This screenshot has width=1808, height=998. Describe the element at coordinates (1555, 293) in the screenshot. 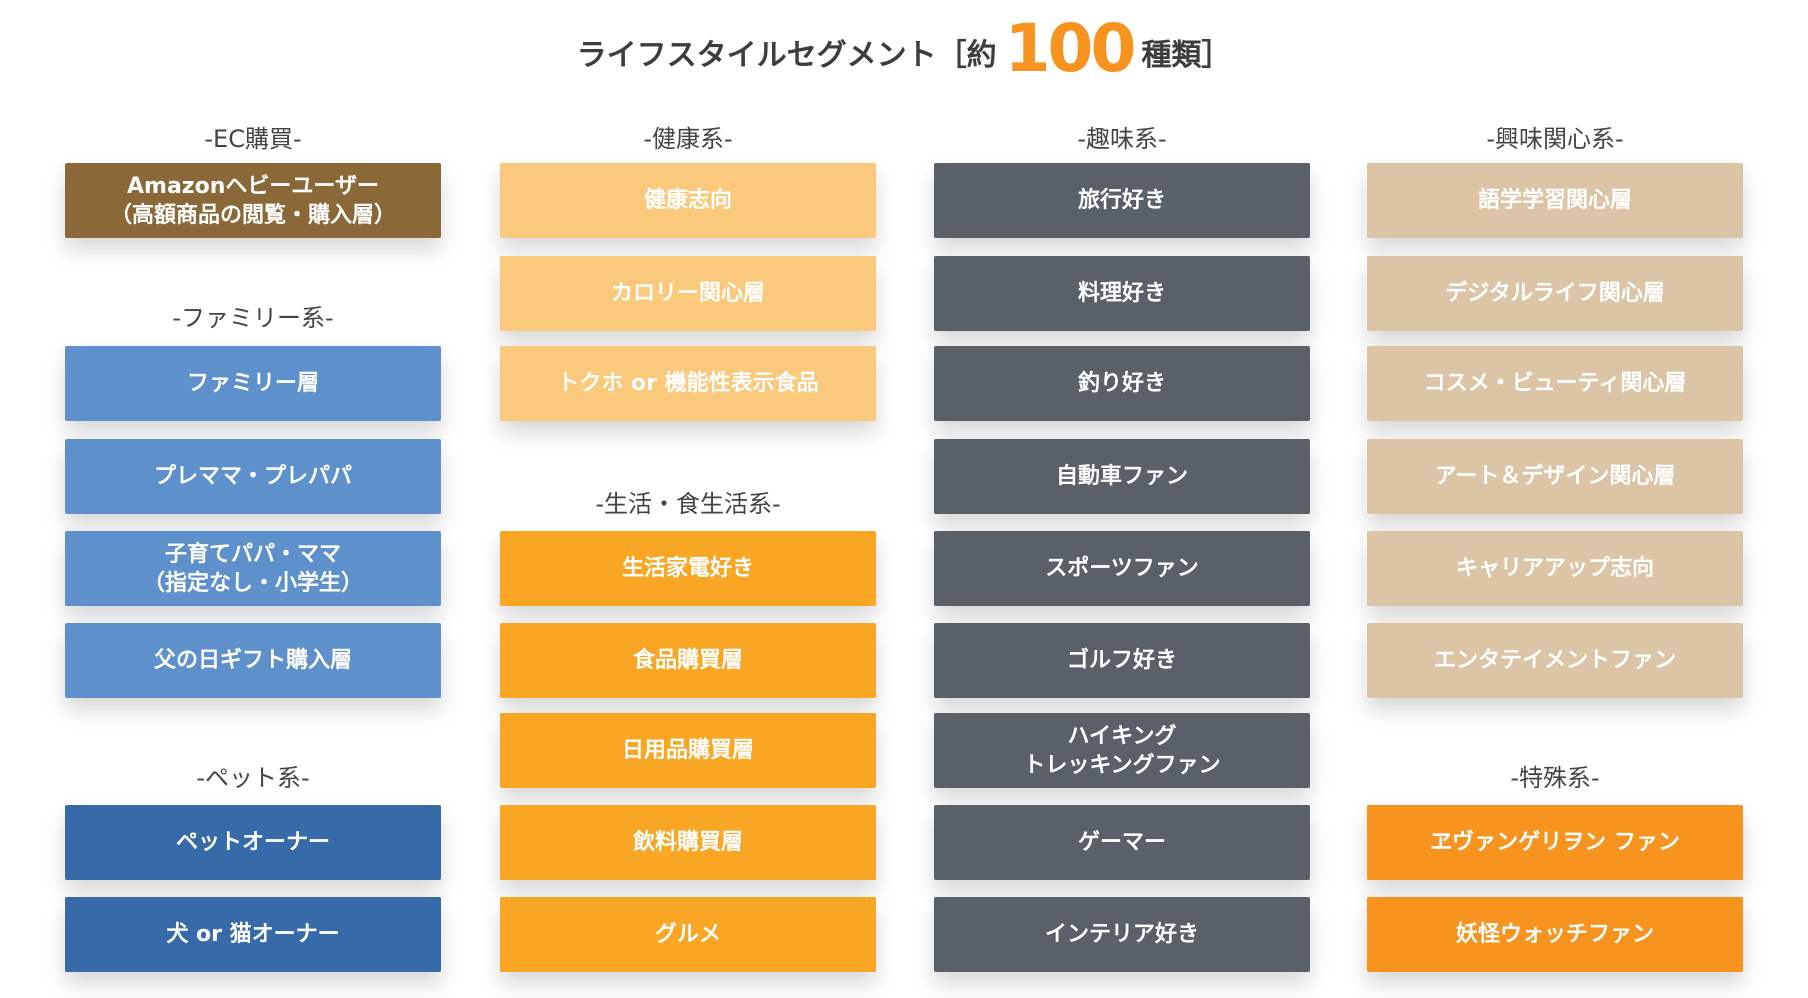

I see `segment-box-interest: デジタルライフ関心層` at that location.